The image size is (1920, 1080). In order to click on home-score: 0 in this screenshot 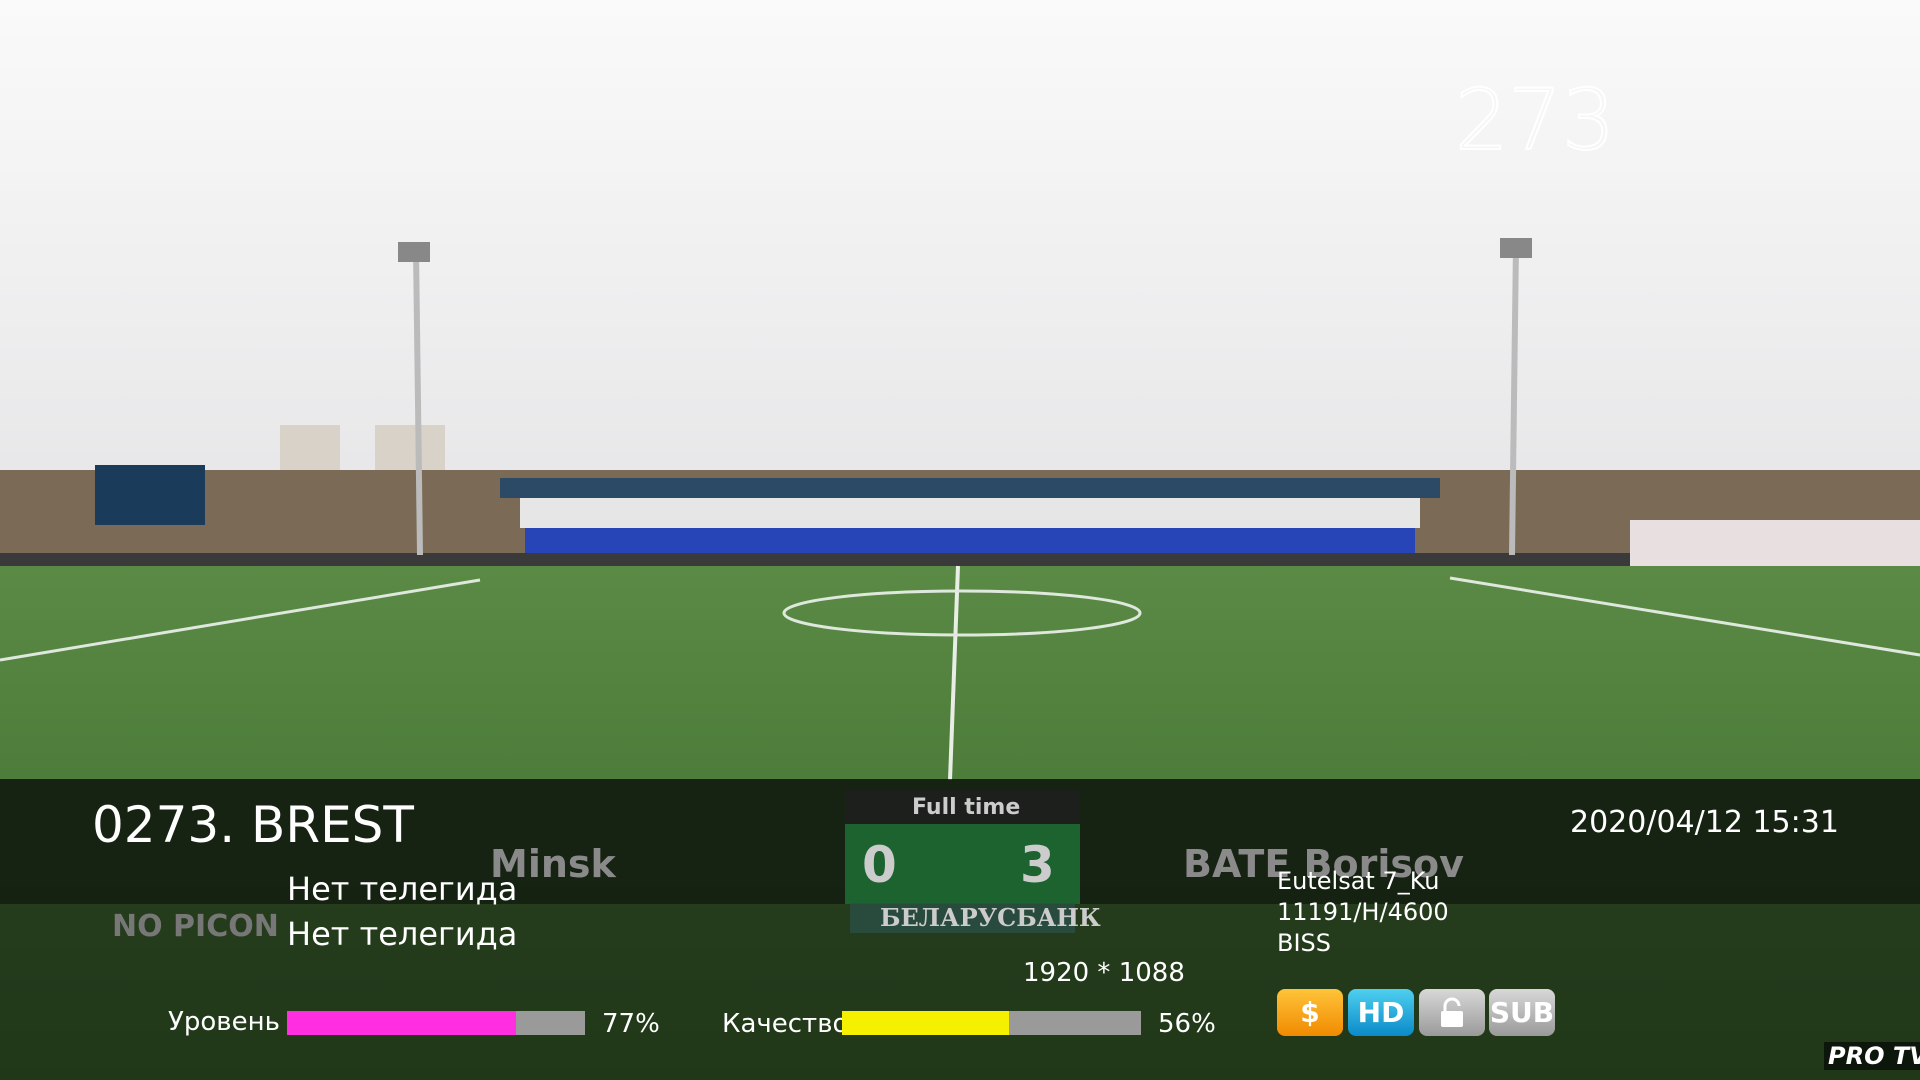, I will do `click(879, 865)`.